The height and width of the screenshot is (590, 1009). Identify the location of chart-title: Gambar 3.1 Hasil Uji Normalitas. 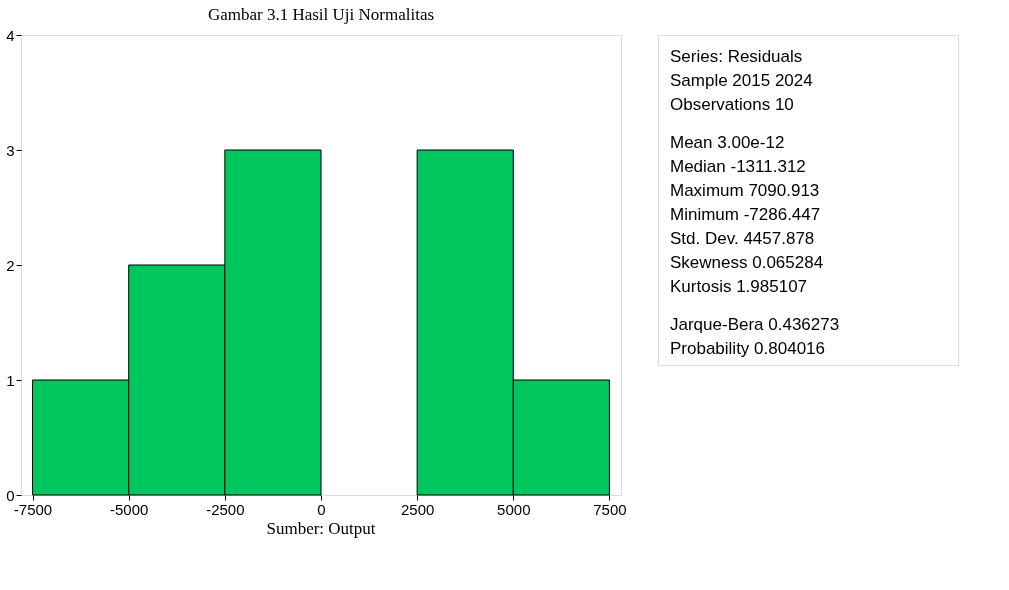
(321, 14).